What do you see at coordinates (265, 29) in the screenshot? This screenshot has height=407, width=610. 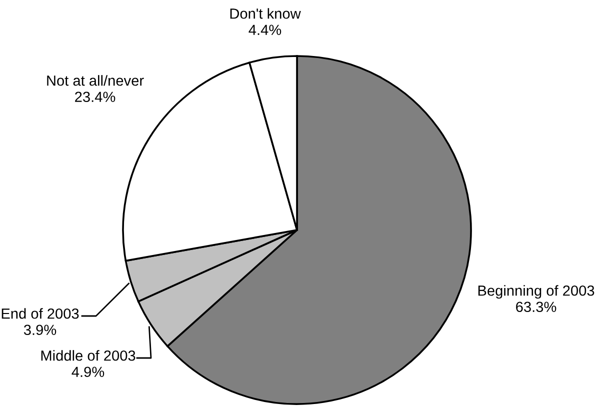 I see `data-label: 4.4%` at bounding box center [265, 29].